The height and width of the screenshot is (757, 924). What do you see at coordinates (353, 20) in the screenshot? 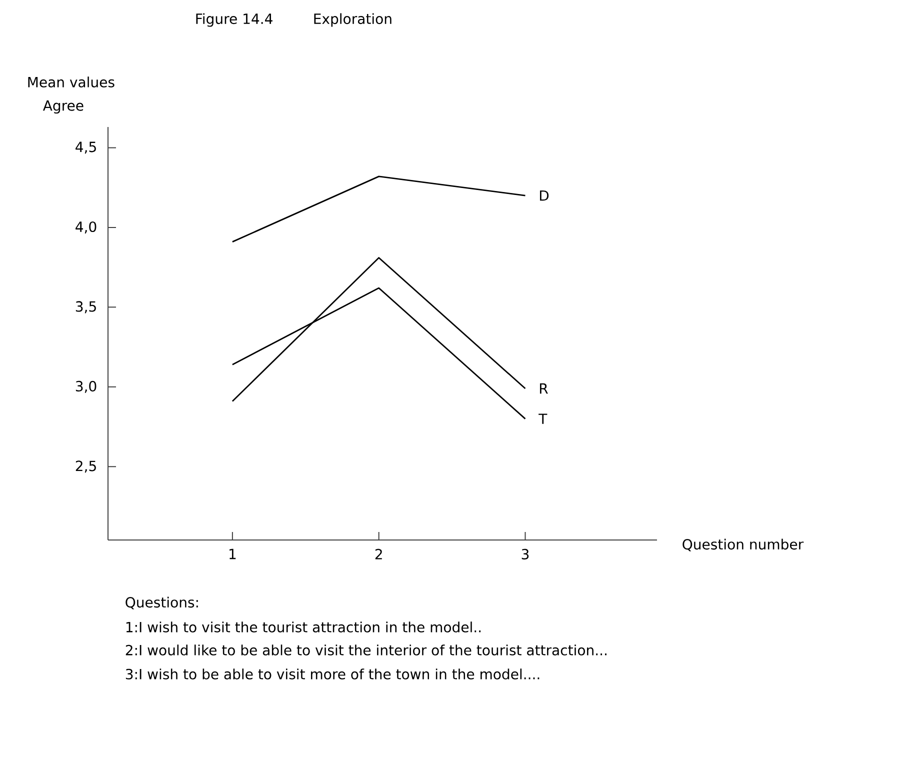
I see `chart-subtitle: Exploration` at bounding box center [353, 20].